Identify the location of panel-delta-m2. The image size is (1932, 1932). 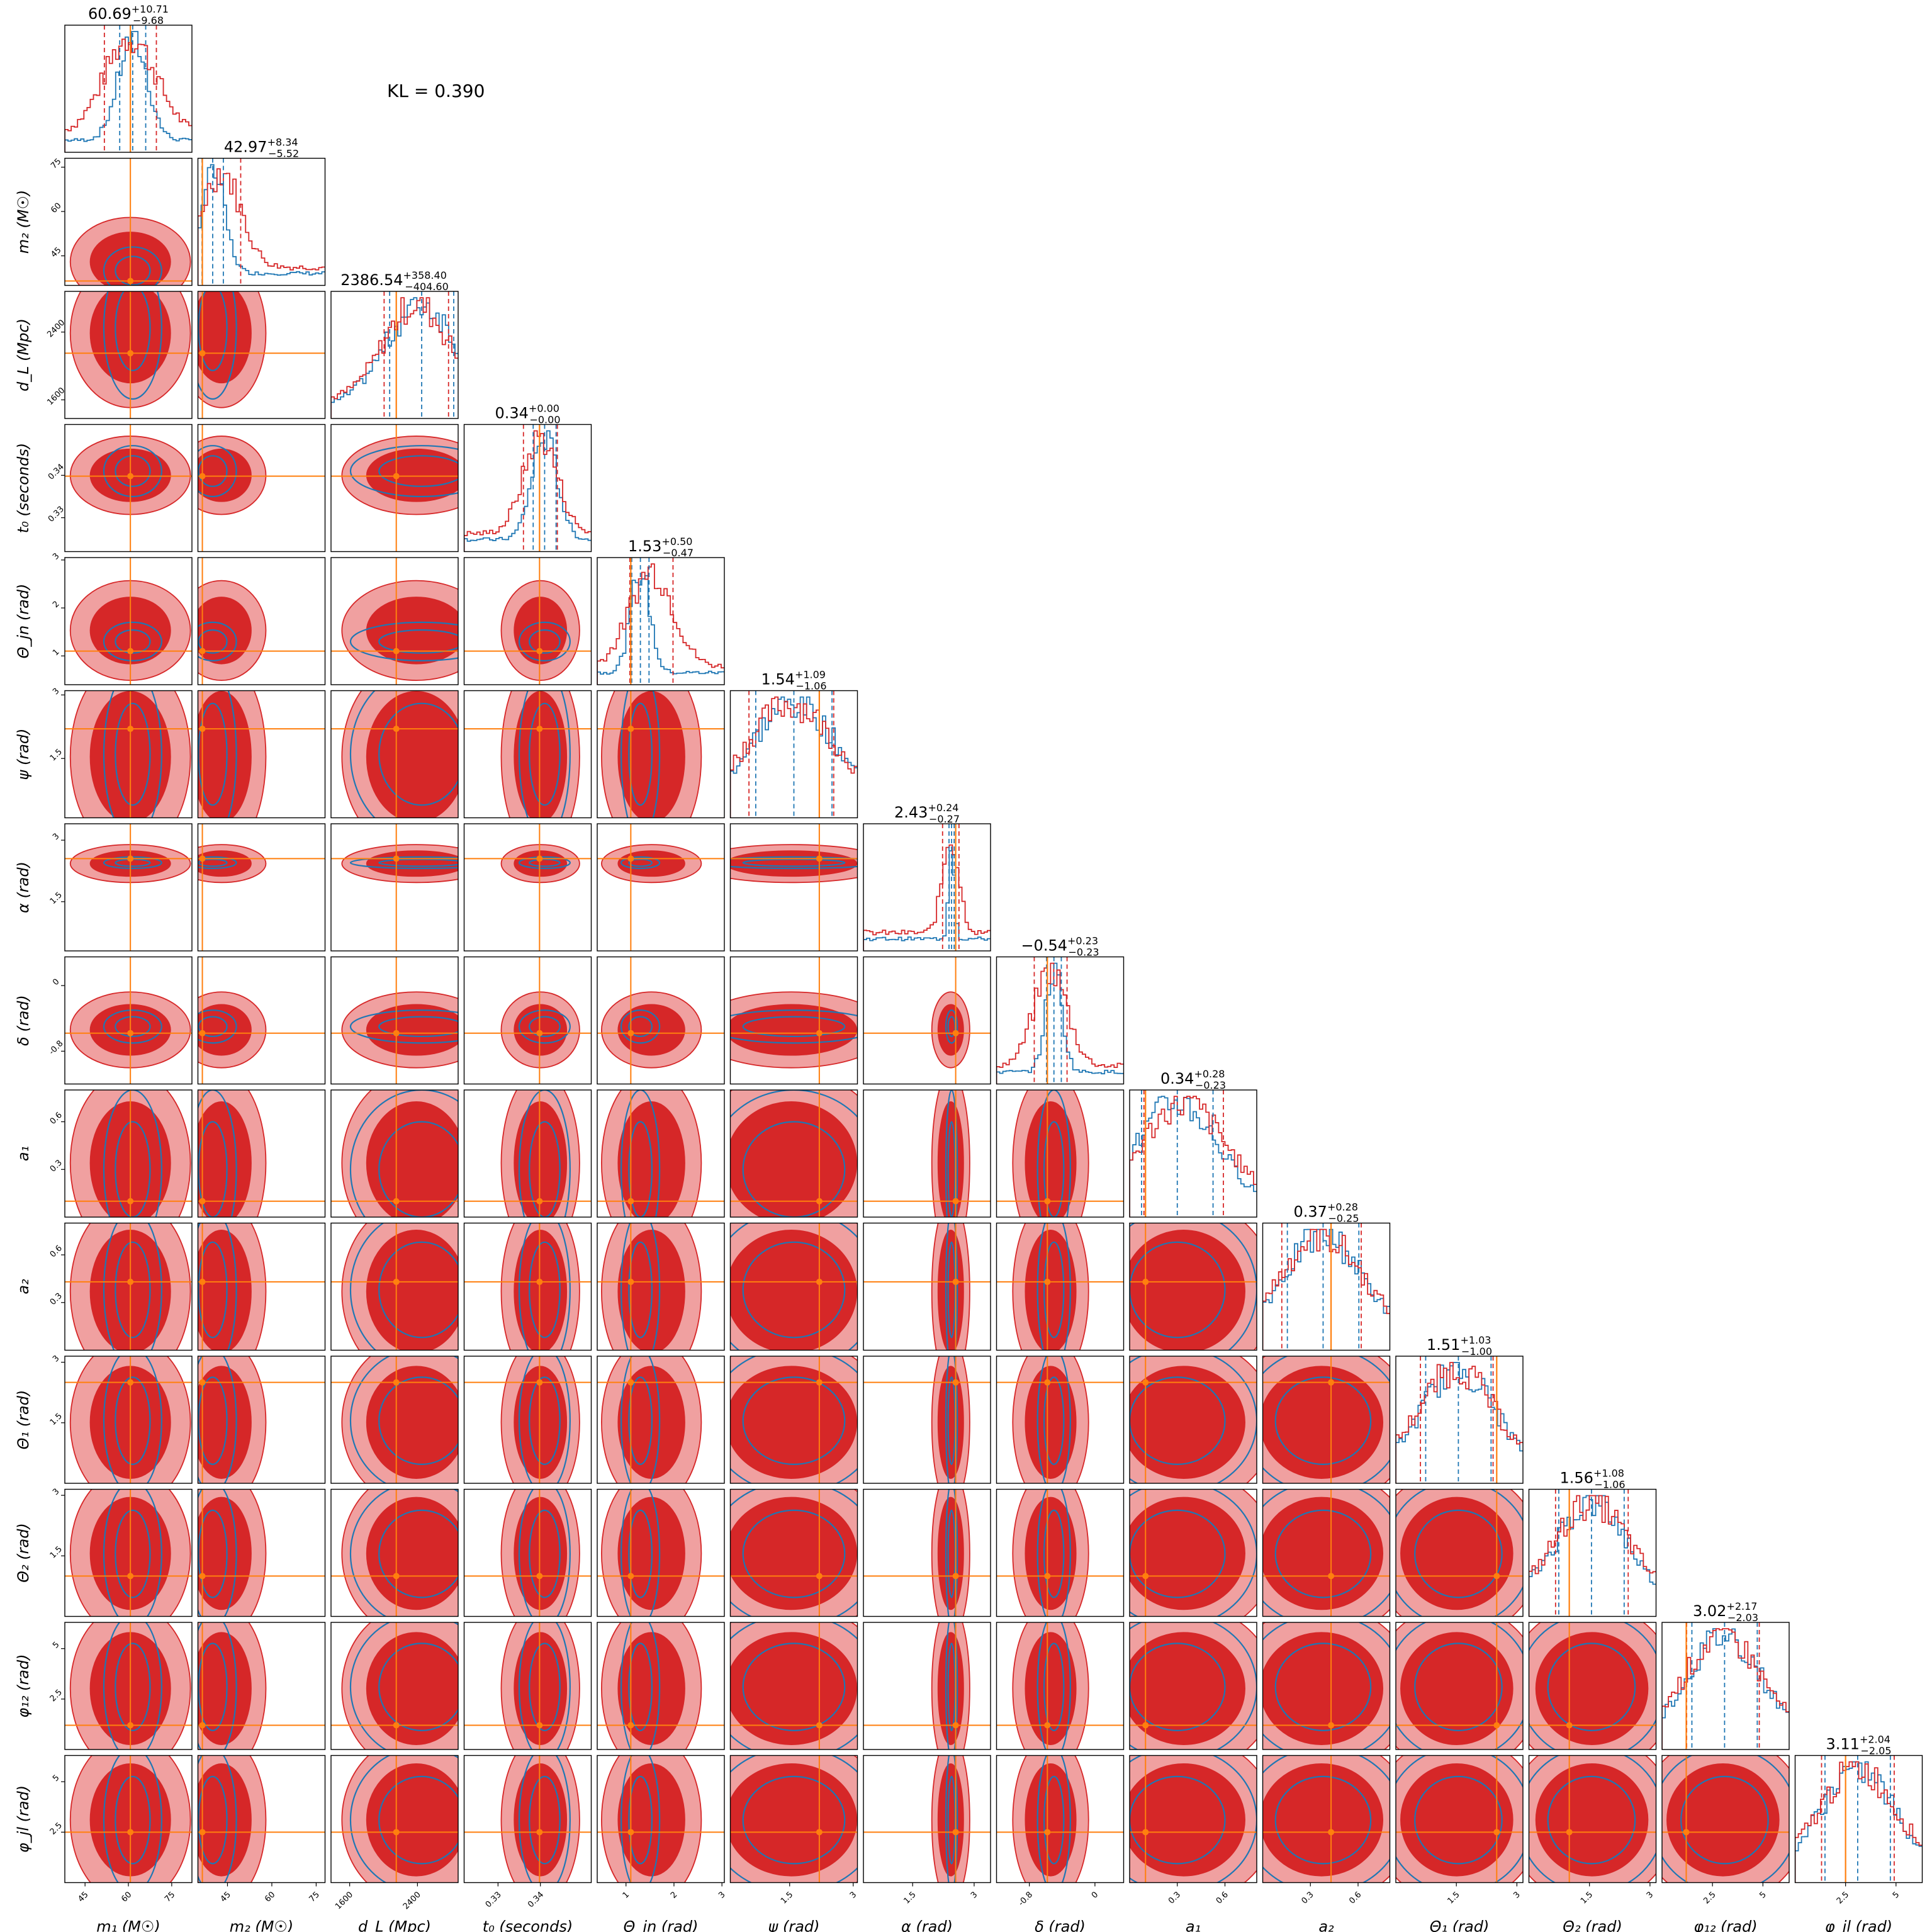
(261, 1020).